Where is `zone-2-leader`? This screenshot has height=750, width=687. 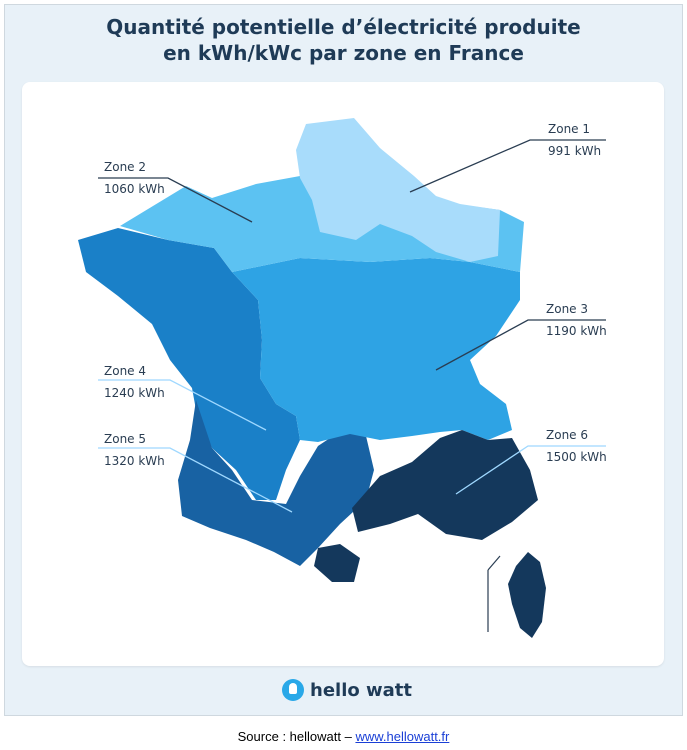 zone-2-leader is located at coordinates (175, 200).